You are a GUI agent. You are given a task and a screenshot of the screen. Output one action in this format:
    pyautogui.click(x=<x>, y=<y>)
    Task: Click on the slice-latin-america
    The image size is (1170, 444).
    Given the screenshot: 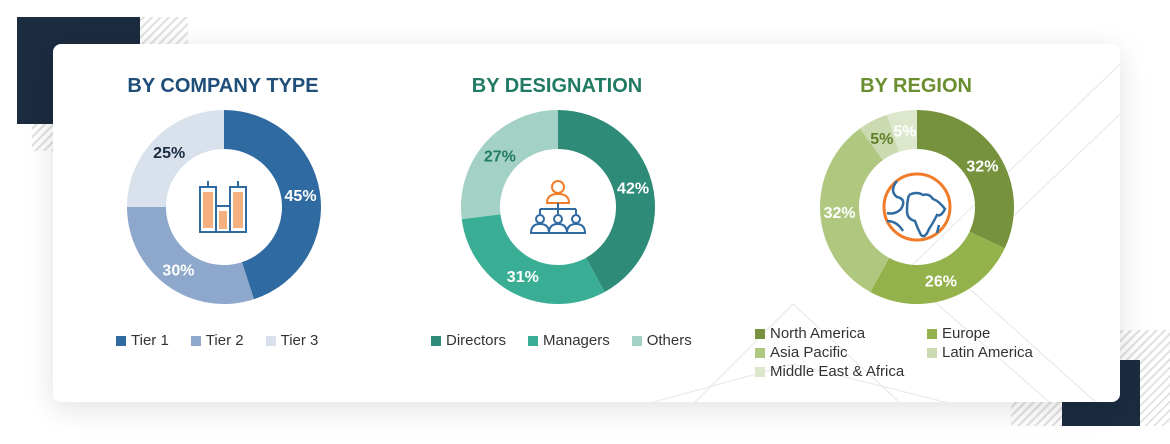 What is the action you would take?
    pyautogui.click(x=879, y=137)
    